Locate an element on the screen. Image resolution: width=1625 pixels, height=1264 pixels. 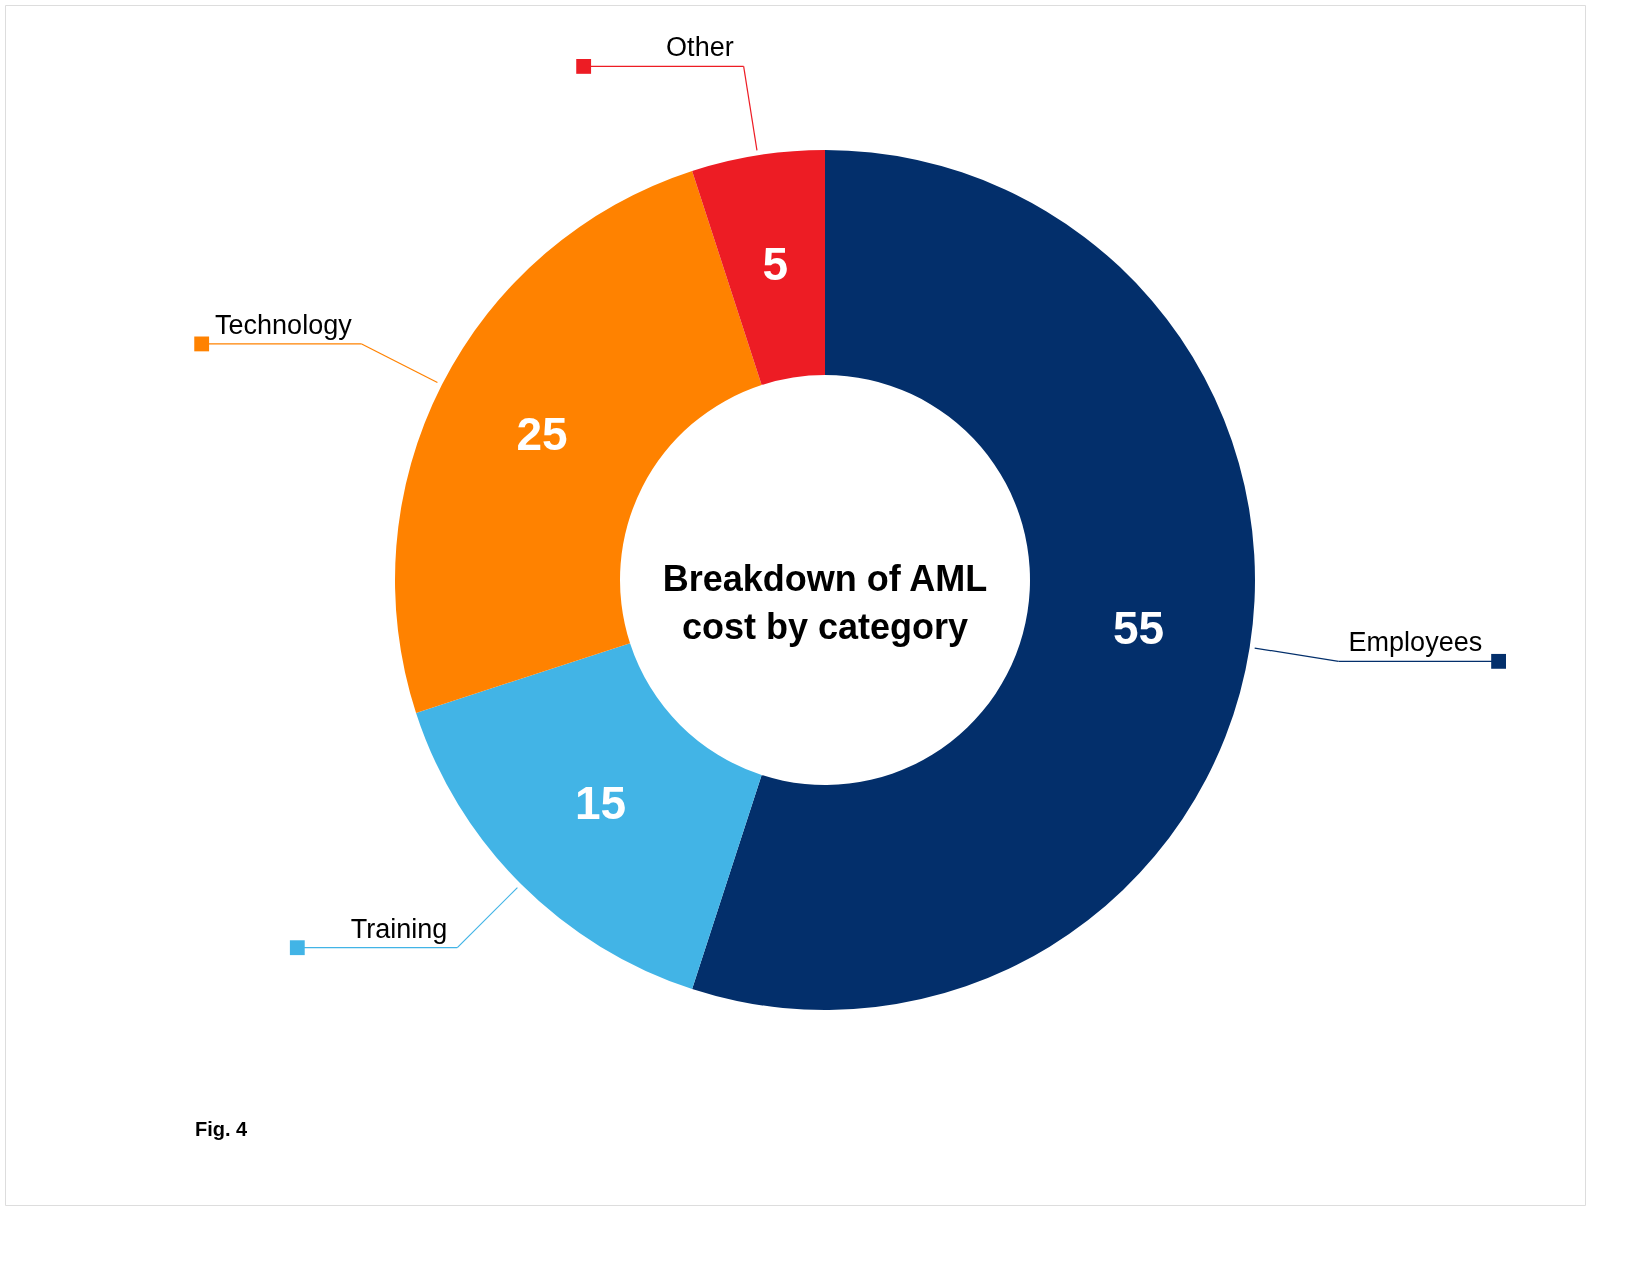
data-label: 5 is located at coordinates (775, 264).